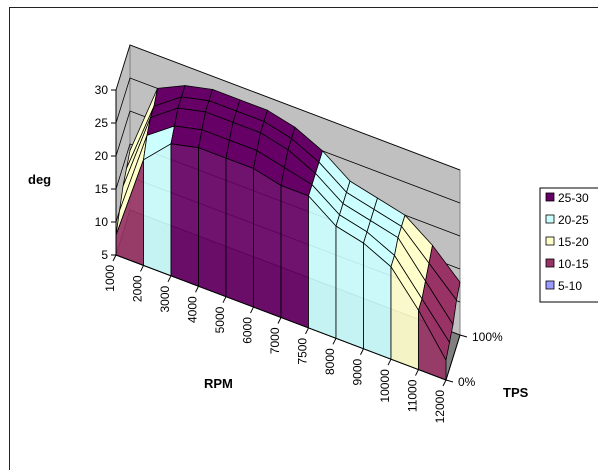 The width and height of the screenshot is (598, 470). I want to click on legend-entry: 20-25, so click(573, 220).